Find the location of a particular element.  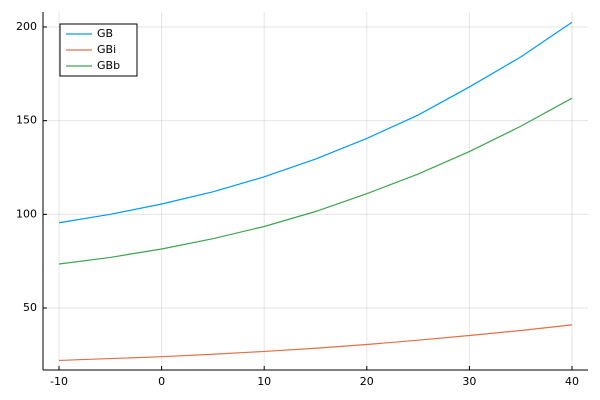

legend-label: GBb is located at coordinates (108, 65).